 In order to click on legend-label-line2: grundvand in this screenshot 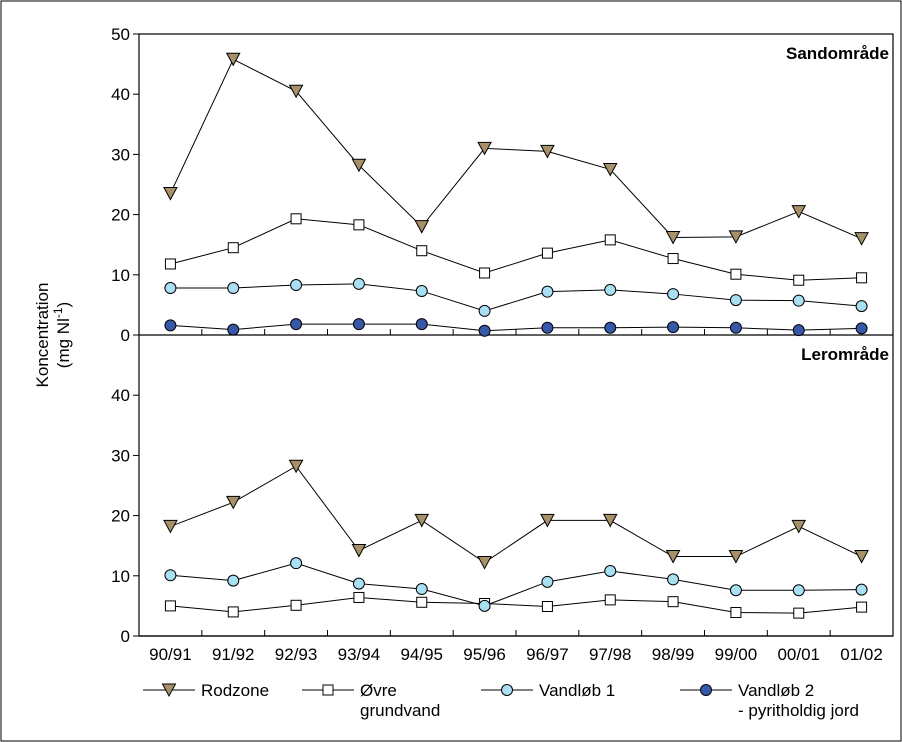, I will do `click(400, 710)`.